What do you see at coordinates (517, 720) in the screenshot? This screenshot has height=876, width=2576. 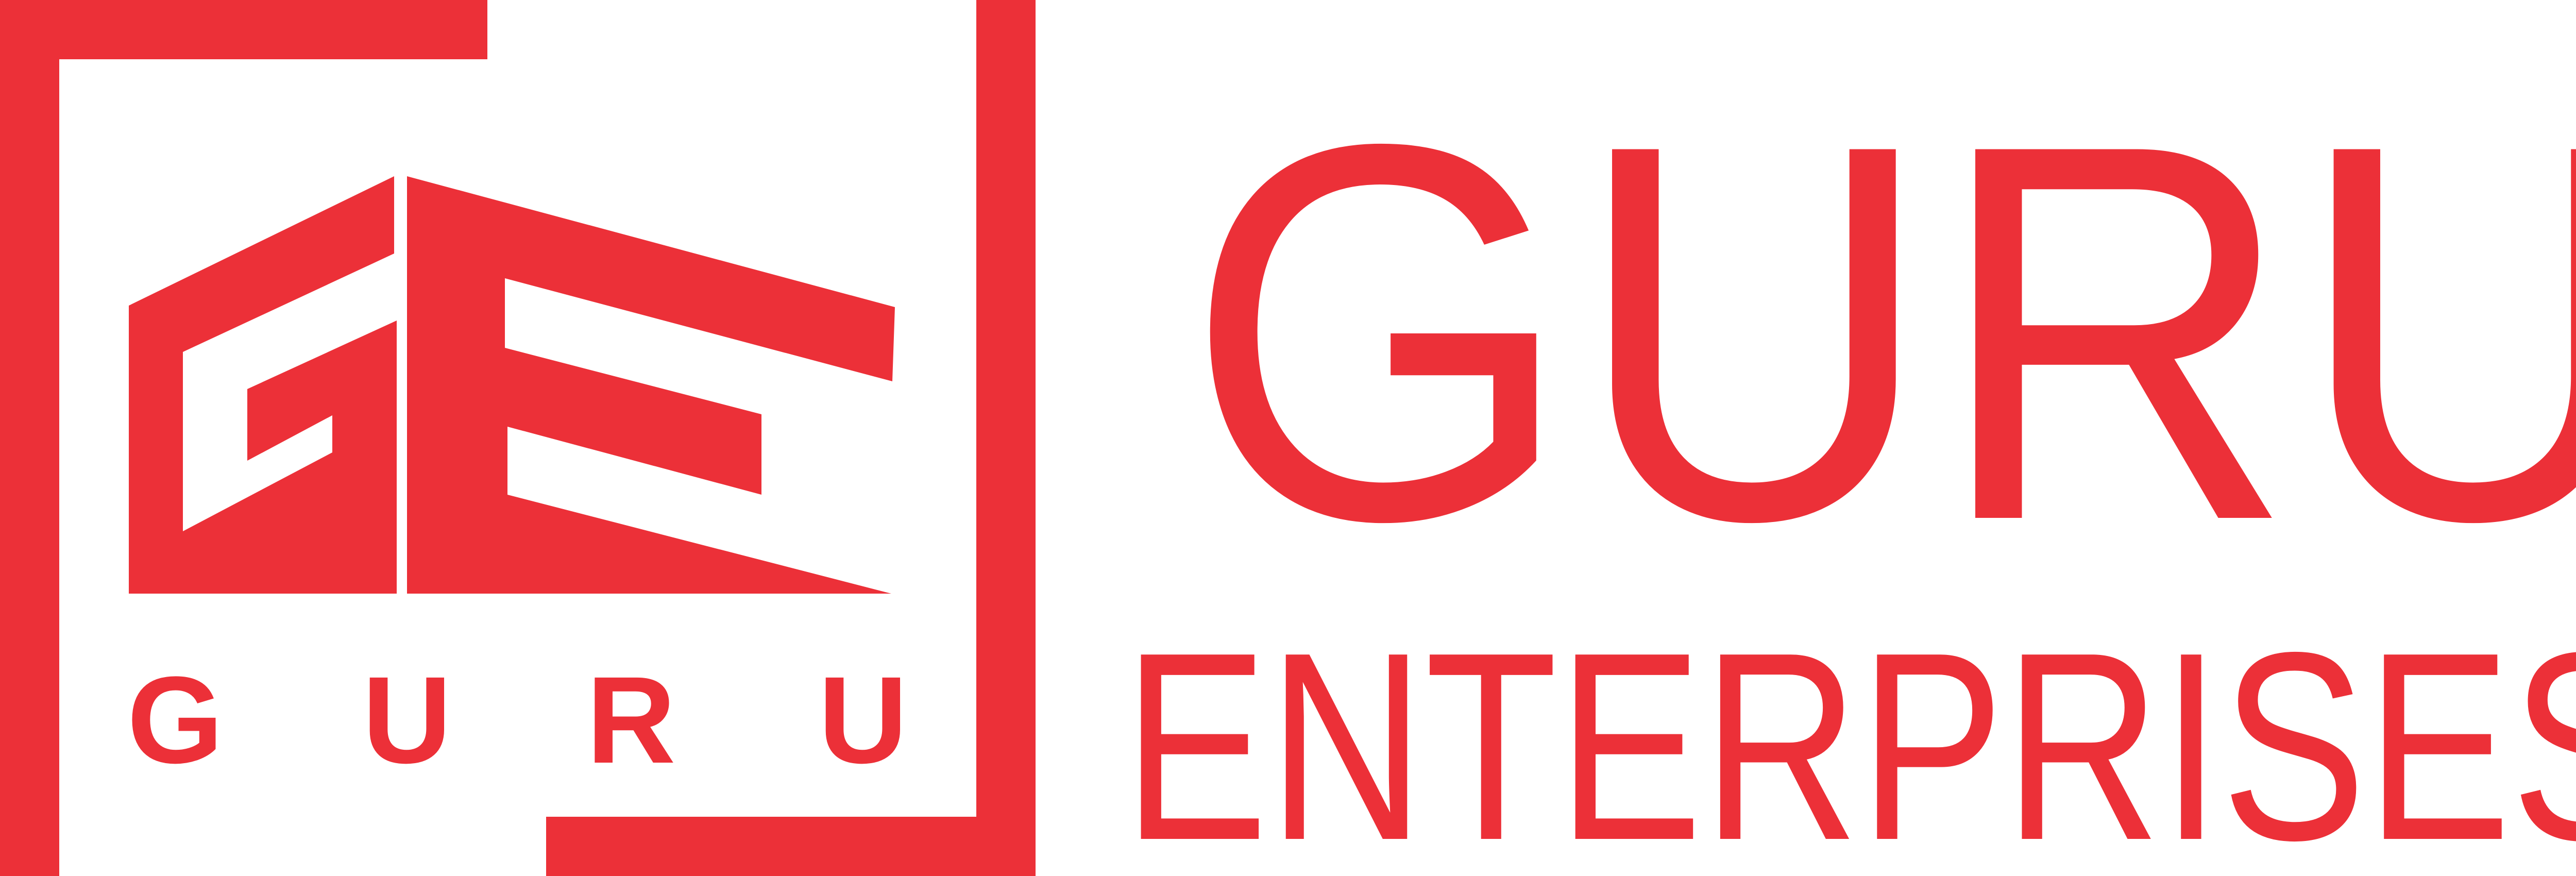 I see `logo-tagline: G U R U` at bounding box center [517, 720].